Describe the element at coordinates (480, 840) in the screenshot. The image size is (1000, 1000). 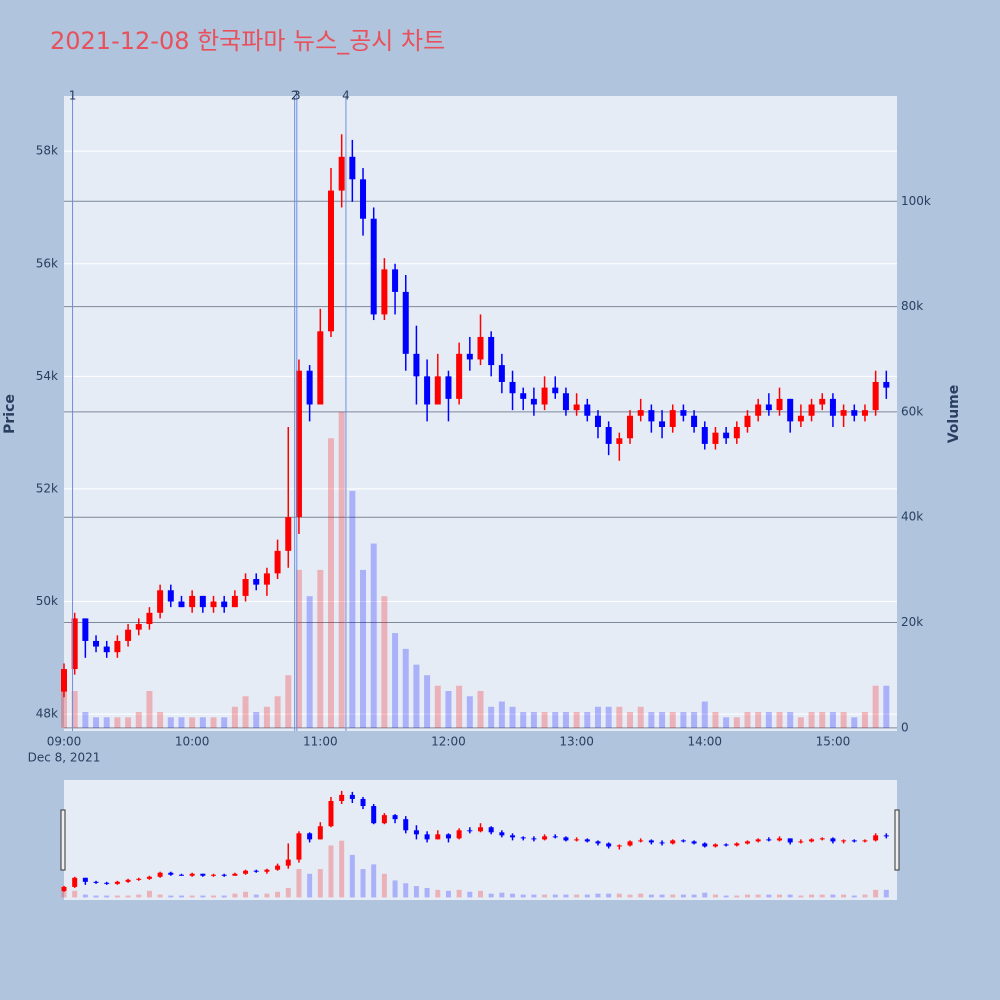
I see `range-slider` at that location.